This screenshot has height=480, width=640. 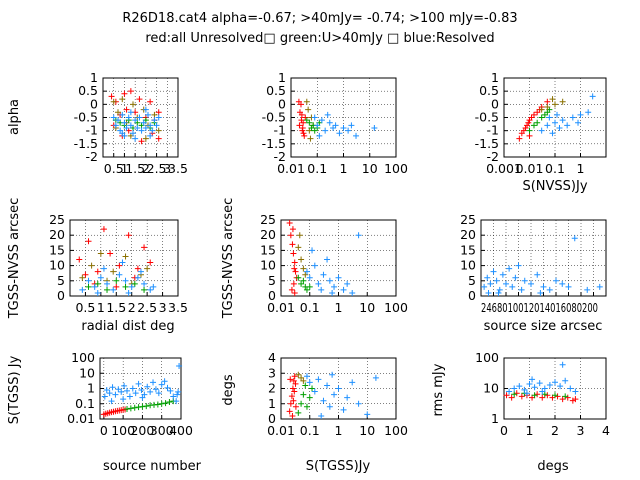 What do you see at coordinates (268, 265) in the screenshot?
I see `y-tick-label-3: 10` at bounding box center [268, 265].